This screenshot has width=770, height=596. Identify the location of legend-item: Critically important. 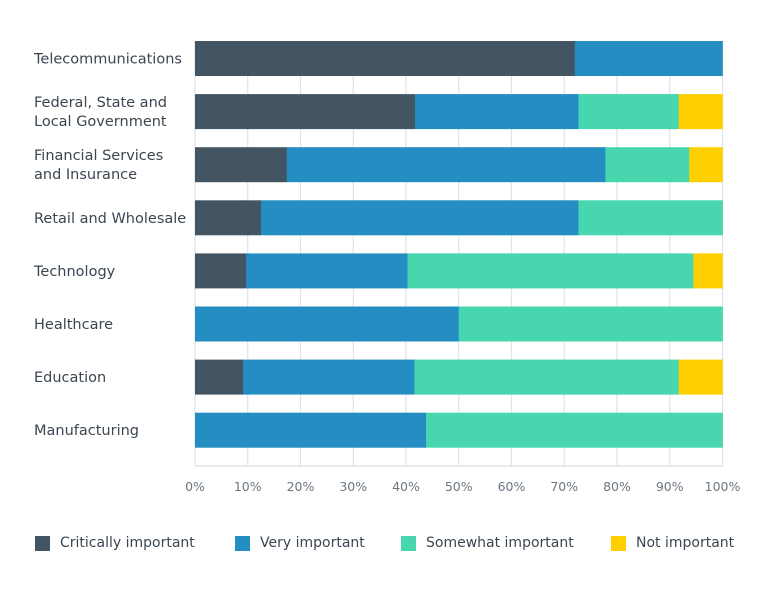
(115, 543).